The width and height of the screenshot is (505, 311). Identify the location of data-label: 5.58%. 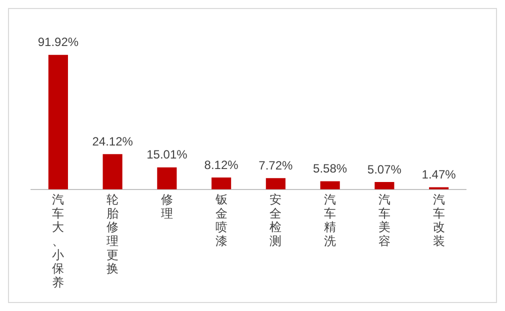
(330, 169).